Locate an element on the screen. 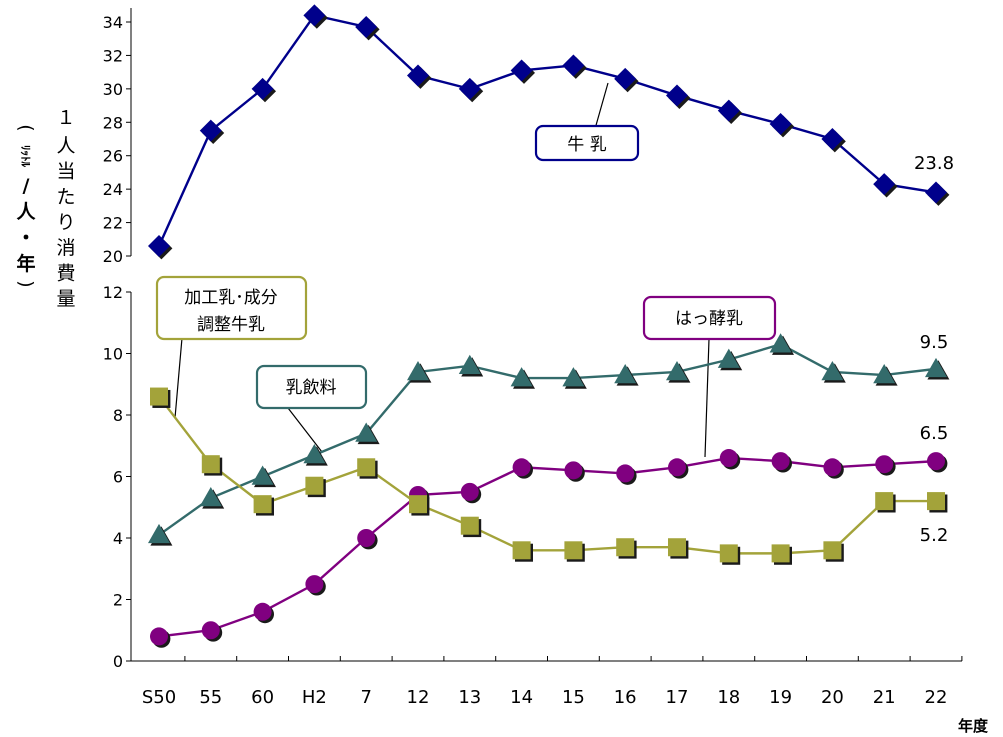 The width and height of the screenshot is (1003, 737). x-tick-label: 15 is located at coordinates (573, 697).